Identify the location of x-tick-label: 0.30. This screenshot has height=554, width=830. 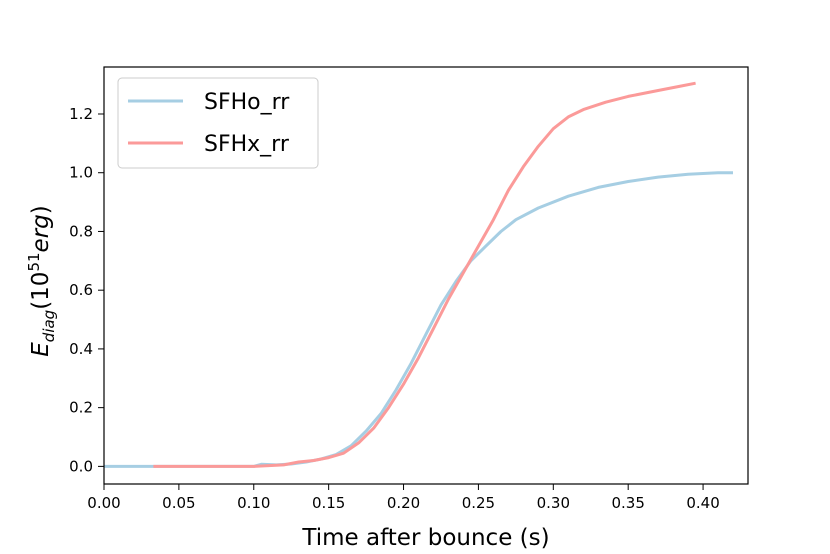
(553, 503).